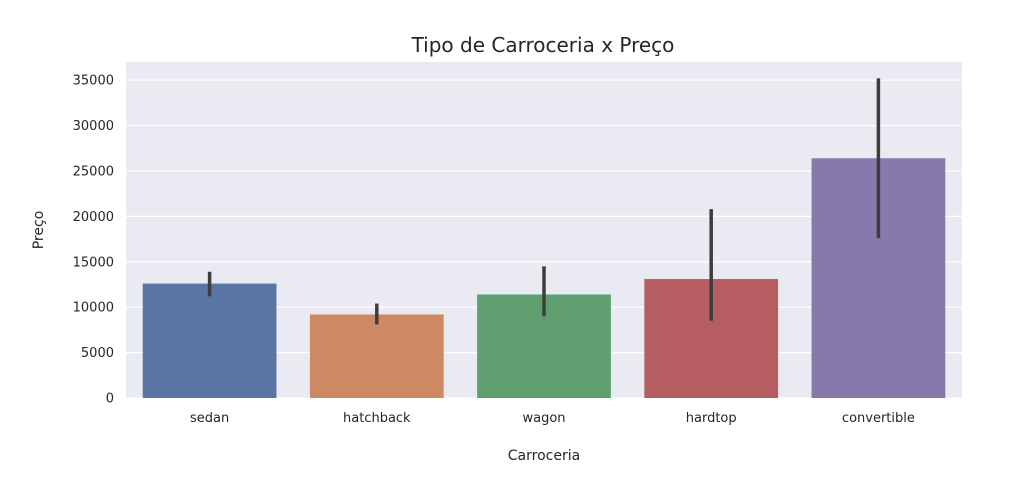 This screenshot has height=496, width=1026. Describe the element at coordinates (39, 230) in the screenshot. I see `y-axis-label: Preço` at that location.